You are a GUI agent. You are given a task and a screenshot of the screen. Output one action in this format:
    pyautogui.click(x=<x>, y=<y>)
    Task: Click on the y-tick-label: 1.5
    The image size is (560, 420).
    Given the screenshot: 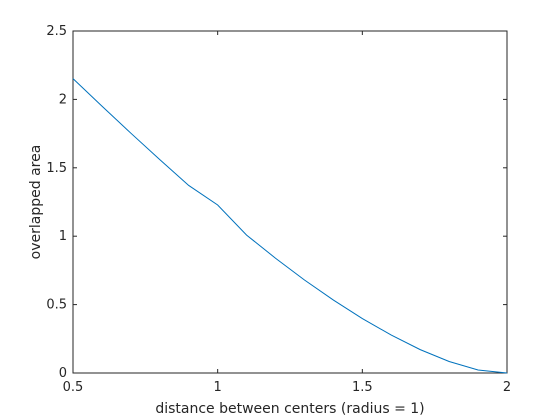 What is the action you would take?
    pyautogui.click(x=56, y=168)
    